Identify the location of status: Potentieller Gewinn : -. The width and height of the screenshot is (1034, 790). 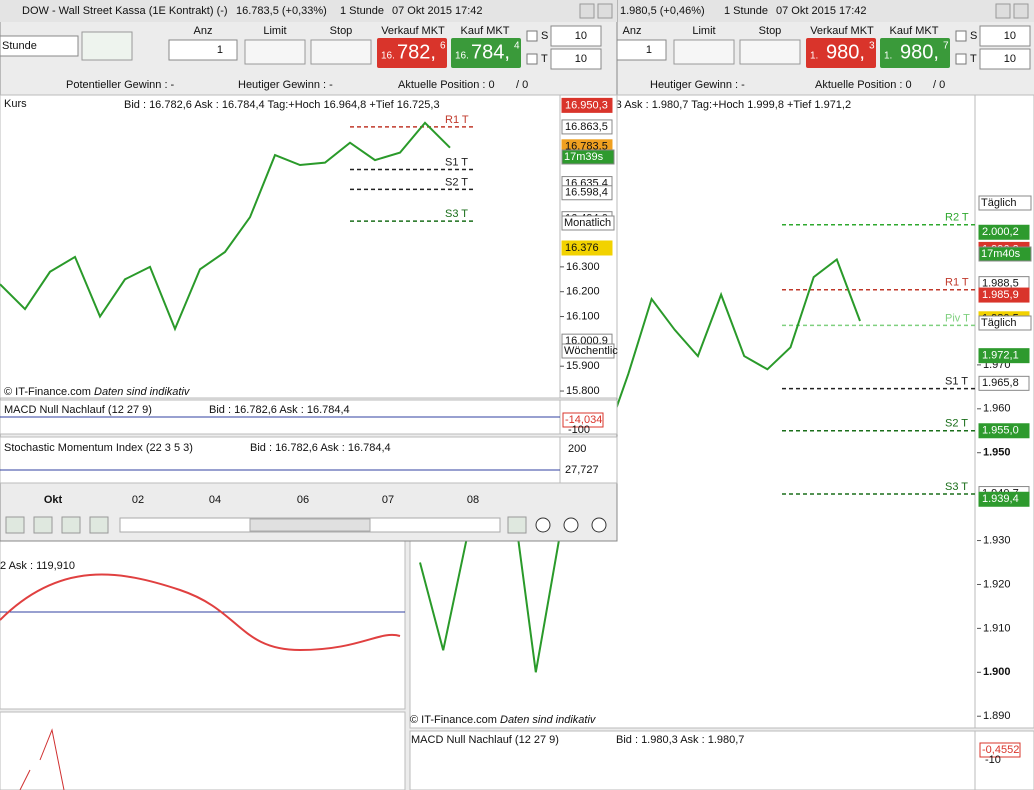
(120, 85).